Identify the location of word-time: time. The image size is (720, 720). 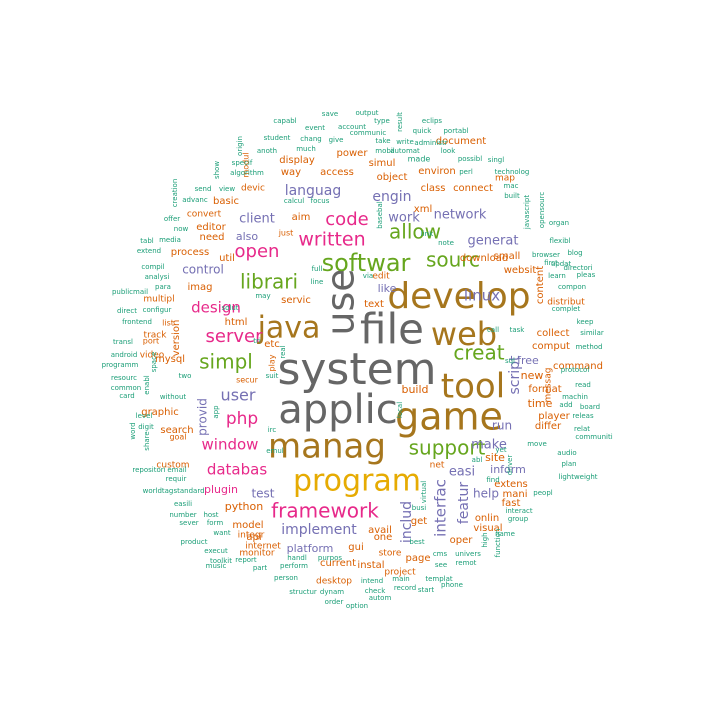
(540, 403).